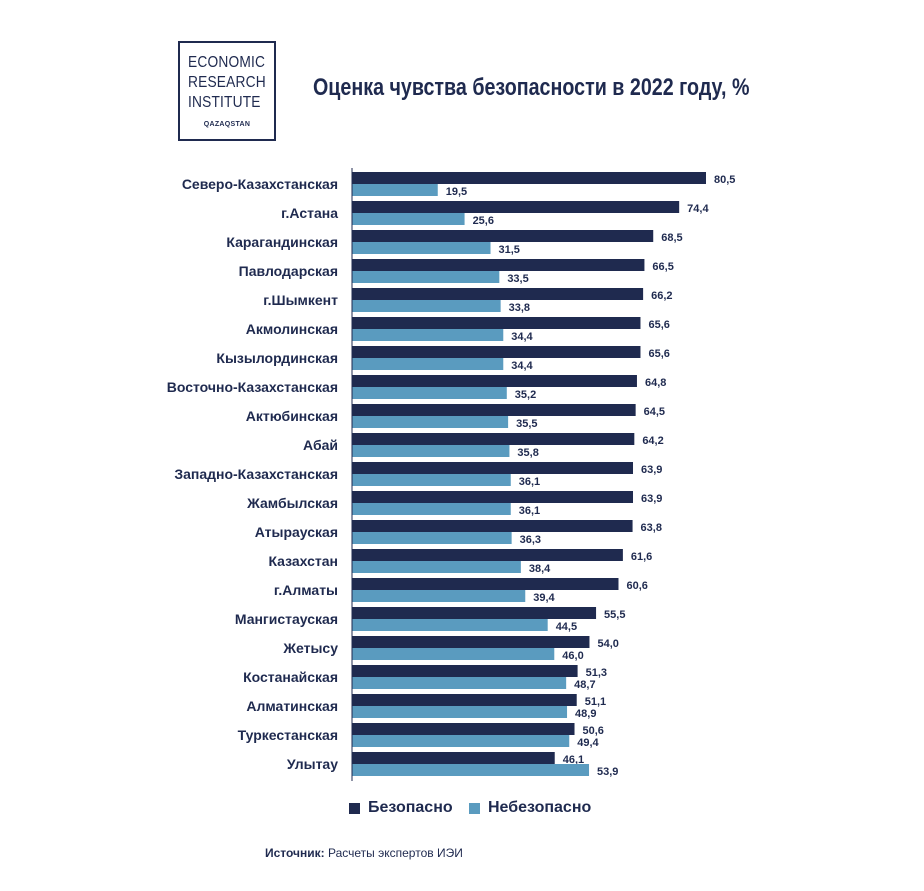  What do you see at coordinates (540, 807) in the screenshot?
I see `legend-label-unsafe: Небезопасно` at bounding box center [540, 807].